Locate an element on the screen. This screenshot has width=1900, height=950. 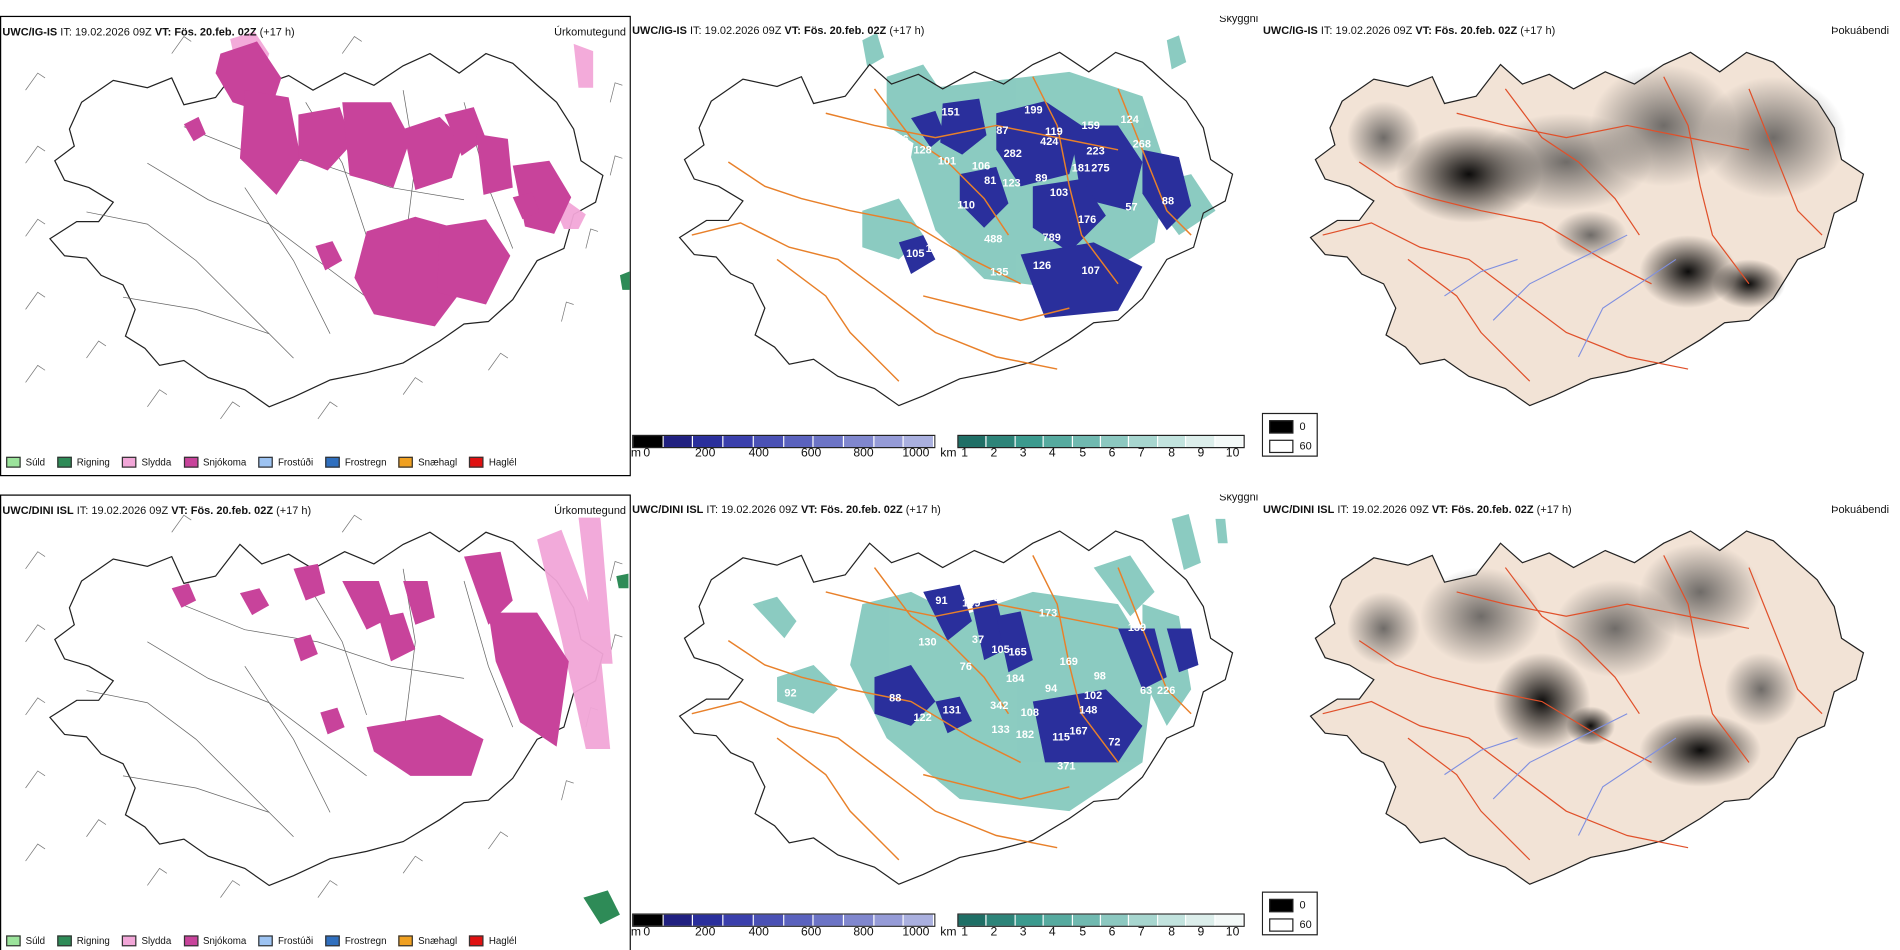
product-name: Skyggni is located at coordinates (1239, 499).